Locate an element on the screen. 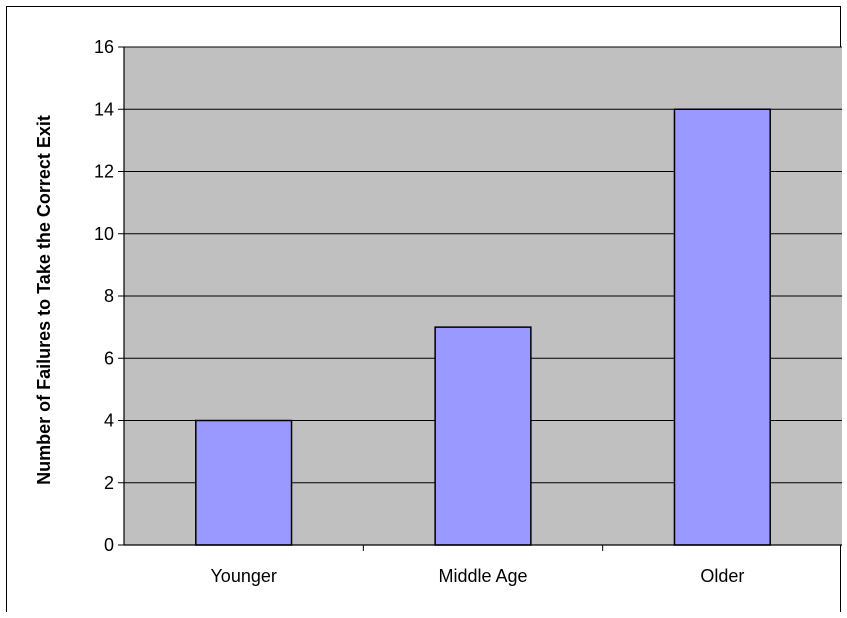 The height and width of the screenshot is (618, 847). y-tick-label: 10 is located at coordinates (104, 234).